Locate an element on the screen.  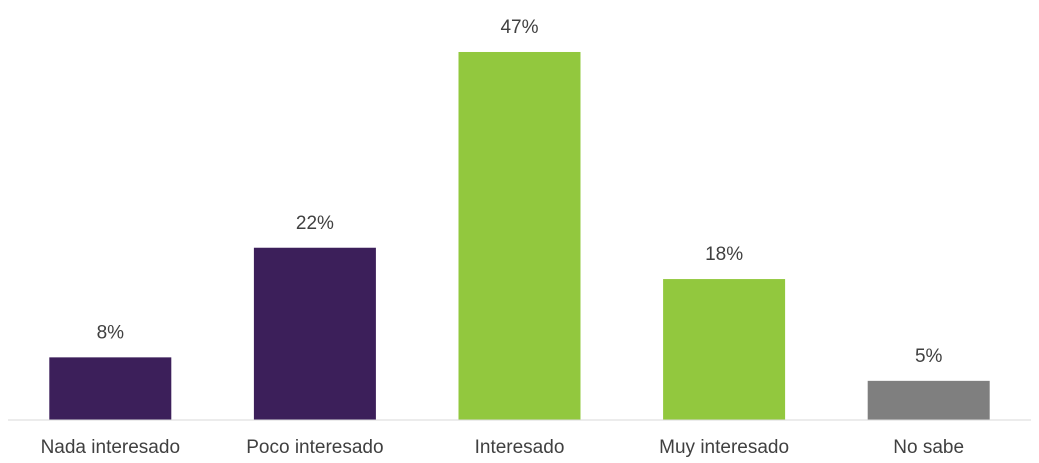
x-tick-label: Muy interesado is located at coordinates (724, 447).